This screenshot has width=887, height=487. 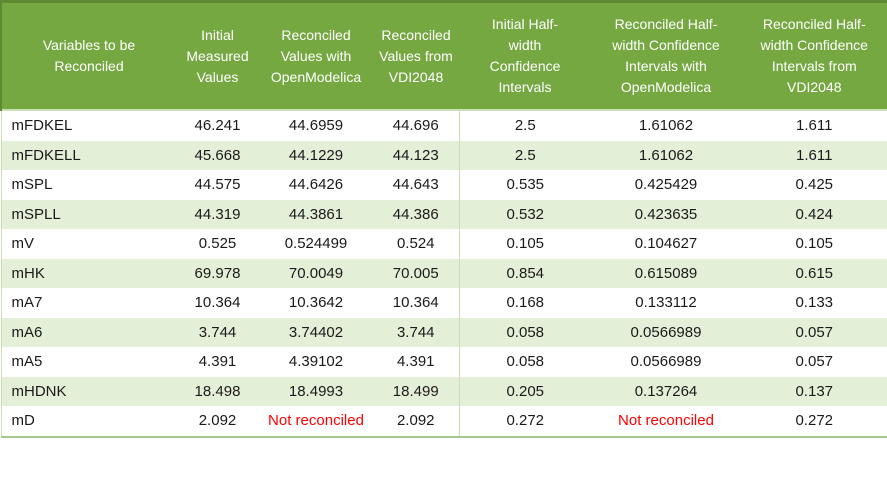 I want to click on cell-value: 44.386, so click(x=416, y=214).